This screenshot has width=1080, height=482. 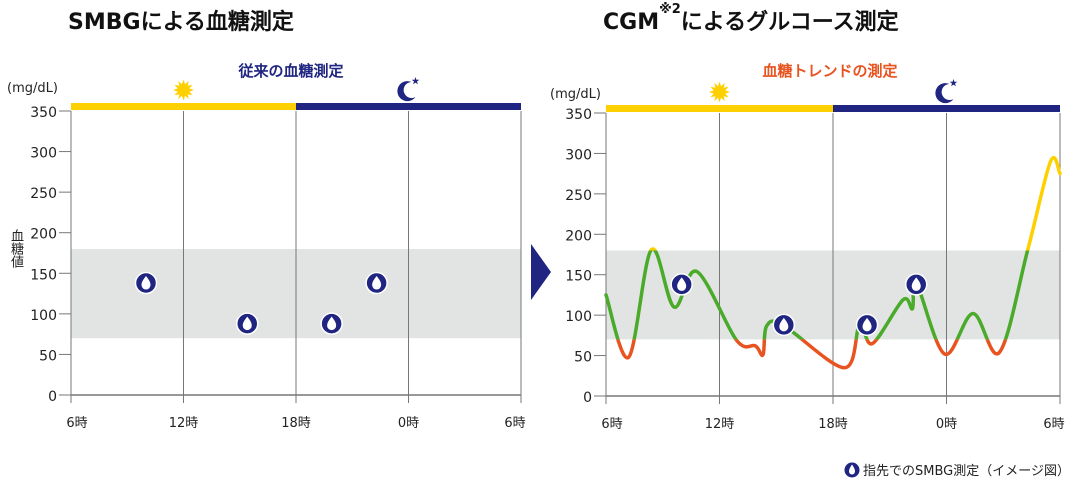 I want to click on right-chart-title: CGM※2によるグルコース測定, so click(x=751, y=19).